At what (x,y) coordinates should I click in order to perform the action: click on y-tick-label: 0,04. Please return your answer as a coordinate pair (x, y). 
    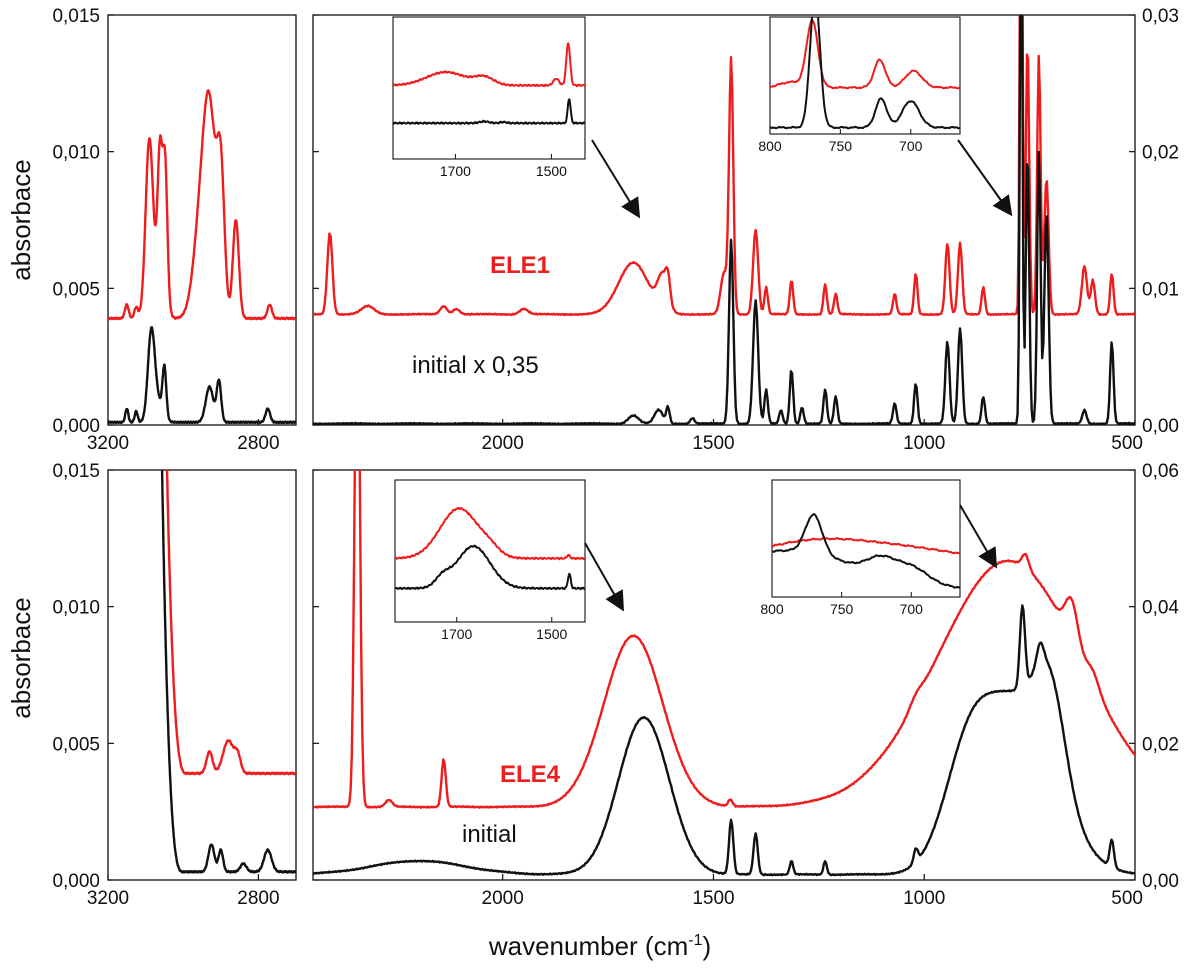
    Looking at the image, I should click on (1160, 608).